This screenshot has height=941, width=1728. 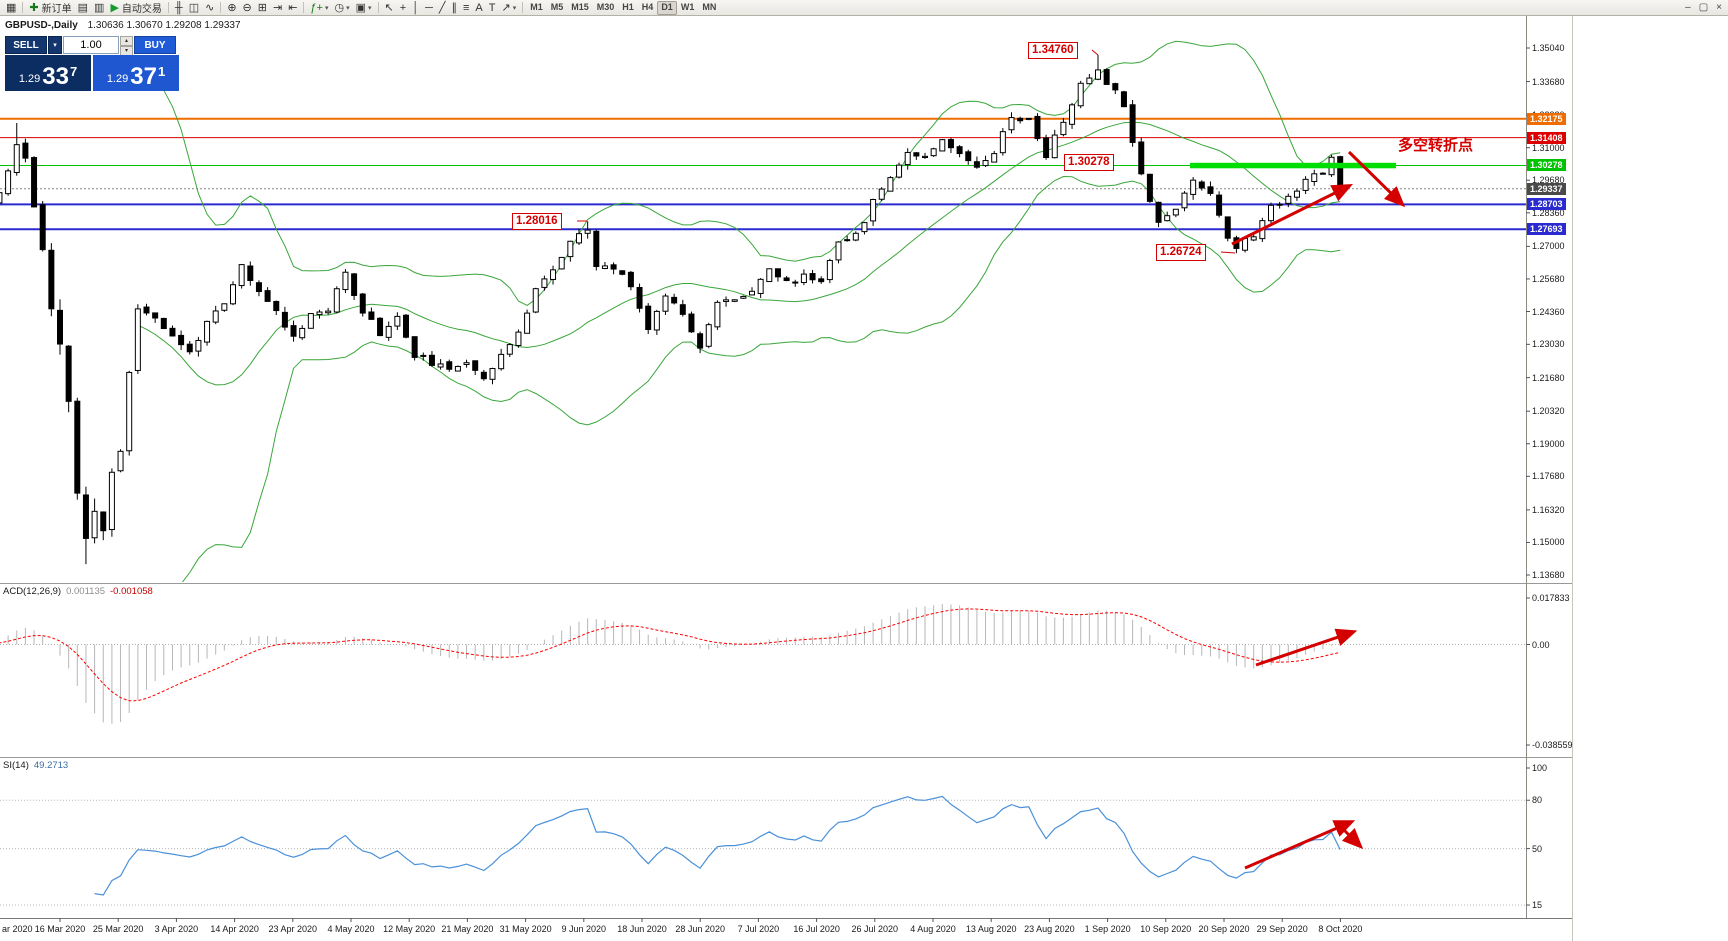 What do you see at coordinates (361, 7) in the screenshot?
I see `templates-icon: ▣` at bounding box center [361, 7].